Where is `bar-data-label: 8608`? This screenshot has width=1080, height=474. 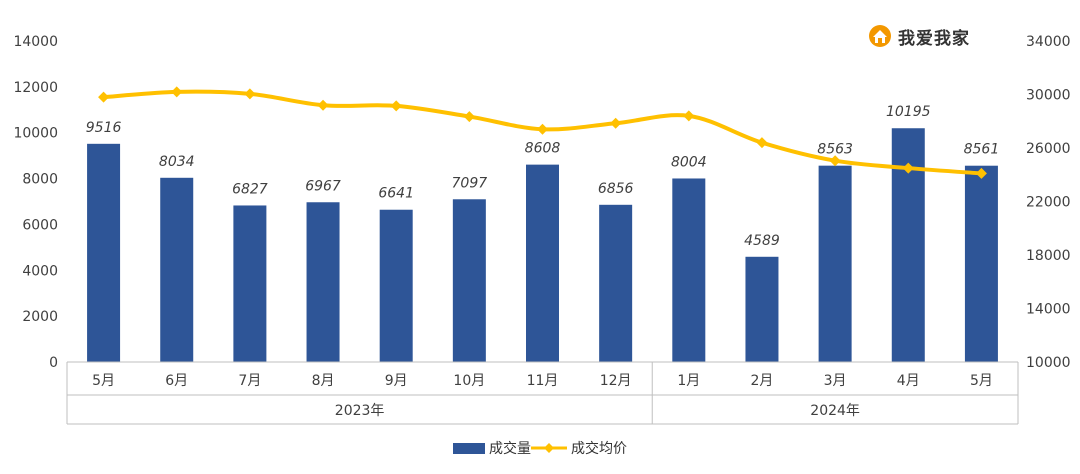 bar-data-label: 8608 is located at coordinates (543, 149).